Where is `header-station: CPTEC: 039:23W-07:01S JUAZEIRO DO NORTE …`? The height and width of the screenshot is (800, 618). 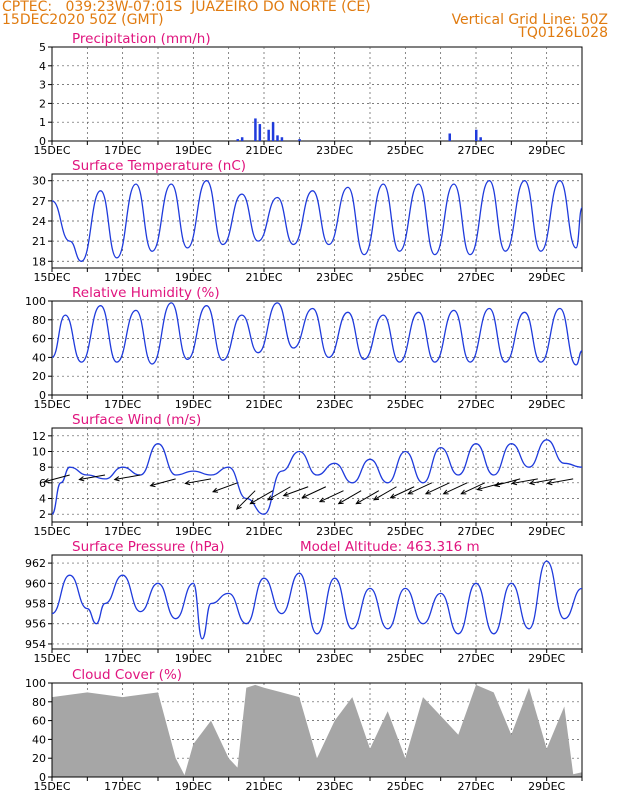 header-station: CPTEC: 039:23W-07:01S JUAZEIRO DO NORTE … is located at coordinates (186, 7).